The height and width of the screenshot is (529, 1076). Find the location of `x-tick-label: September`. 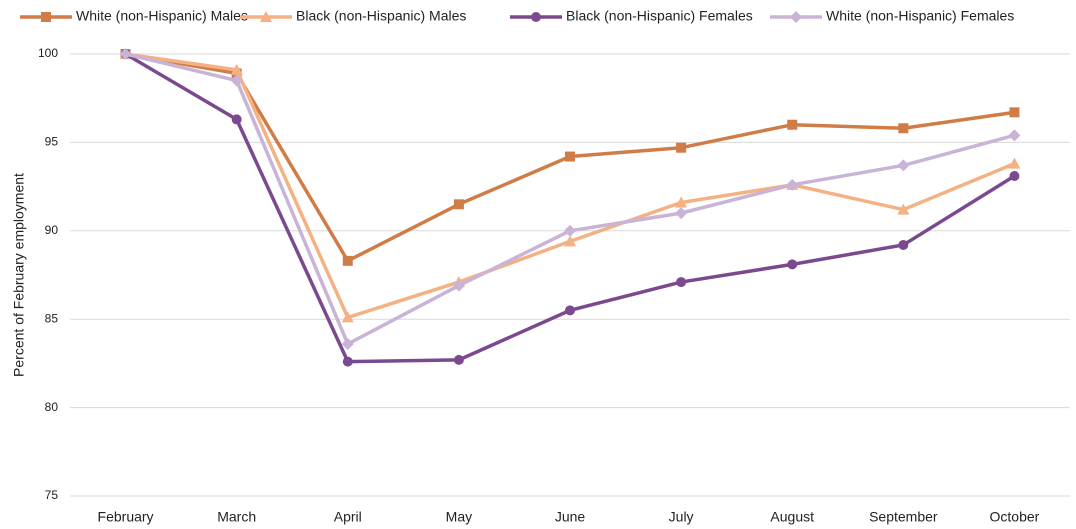

x-tick-label: September is located at coordinates (903, 517).